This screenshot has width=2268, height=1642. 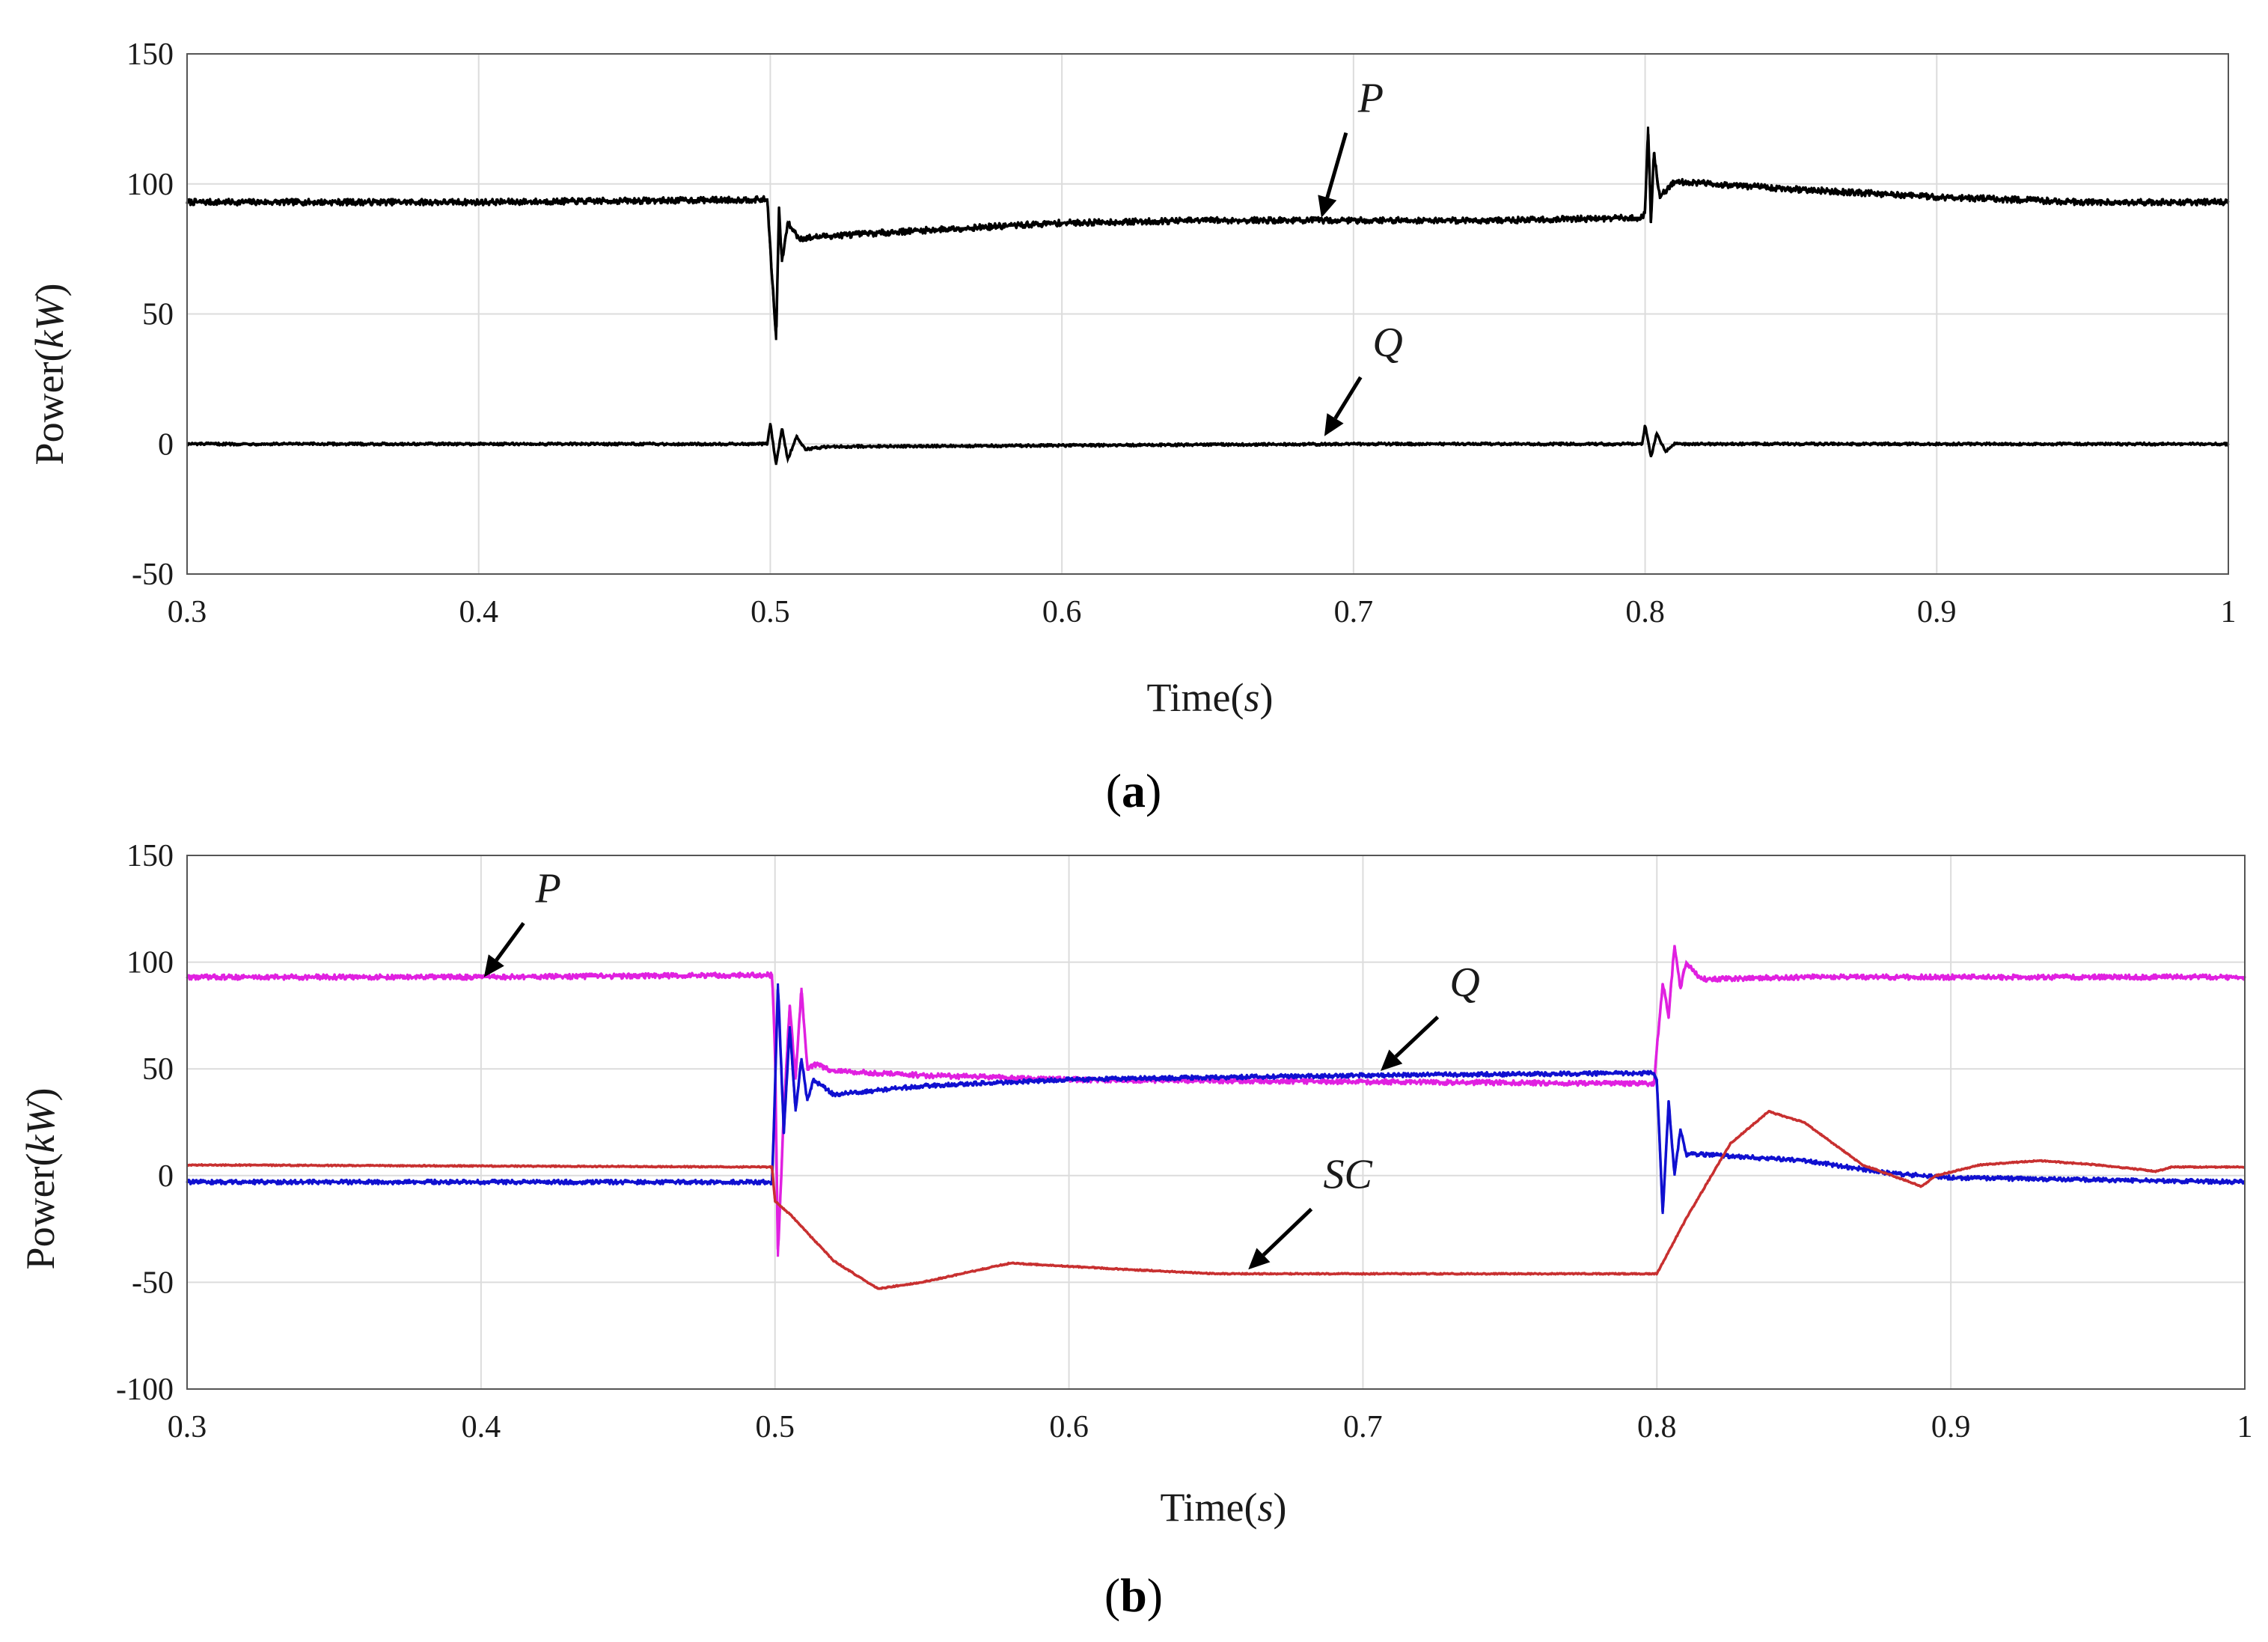 What do you see at coordinates (1354, 612) in the screenshot?
I see `x-tick-label-a-4: 0.7` at bounding box center [1354, 612].